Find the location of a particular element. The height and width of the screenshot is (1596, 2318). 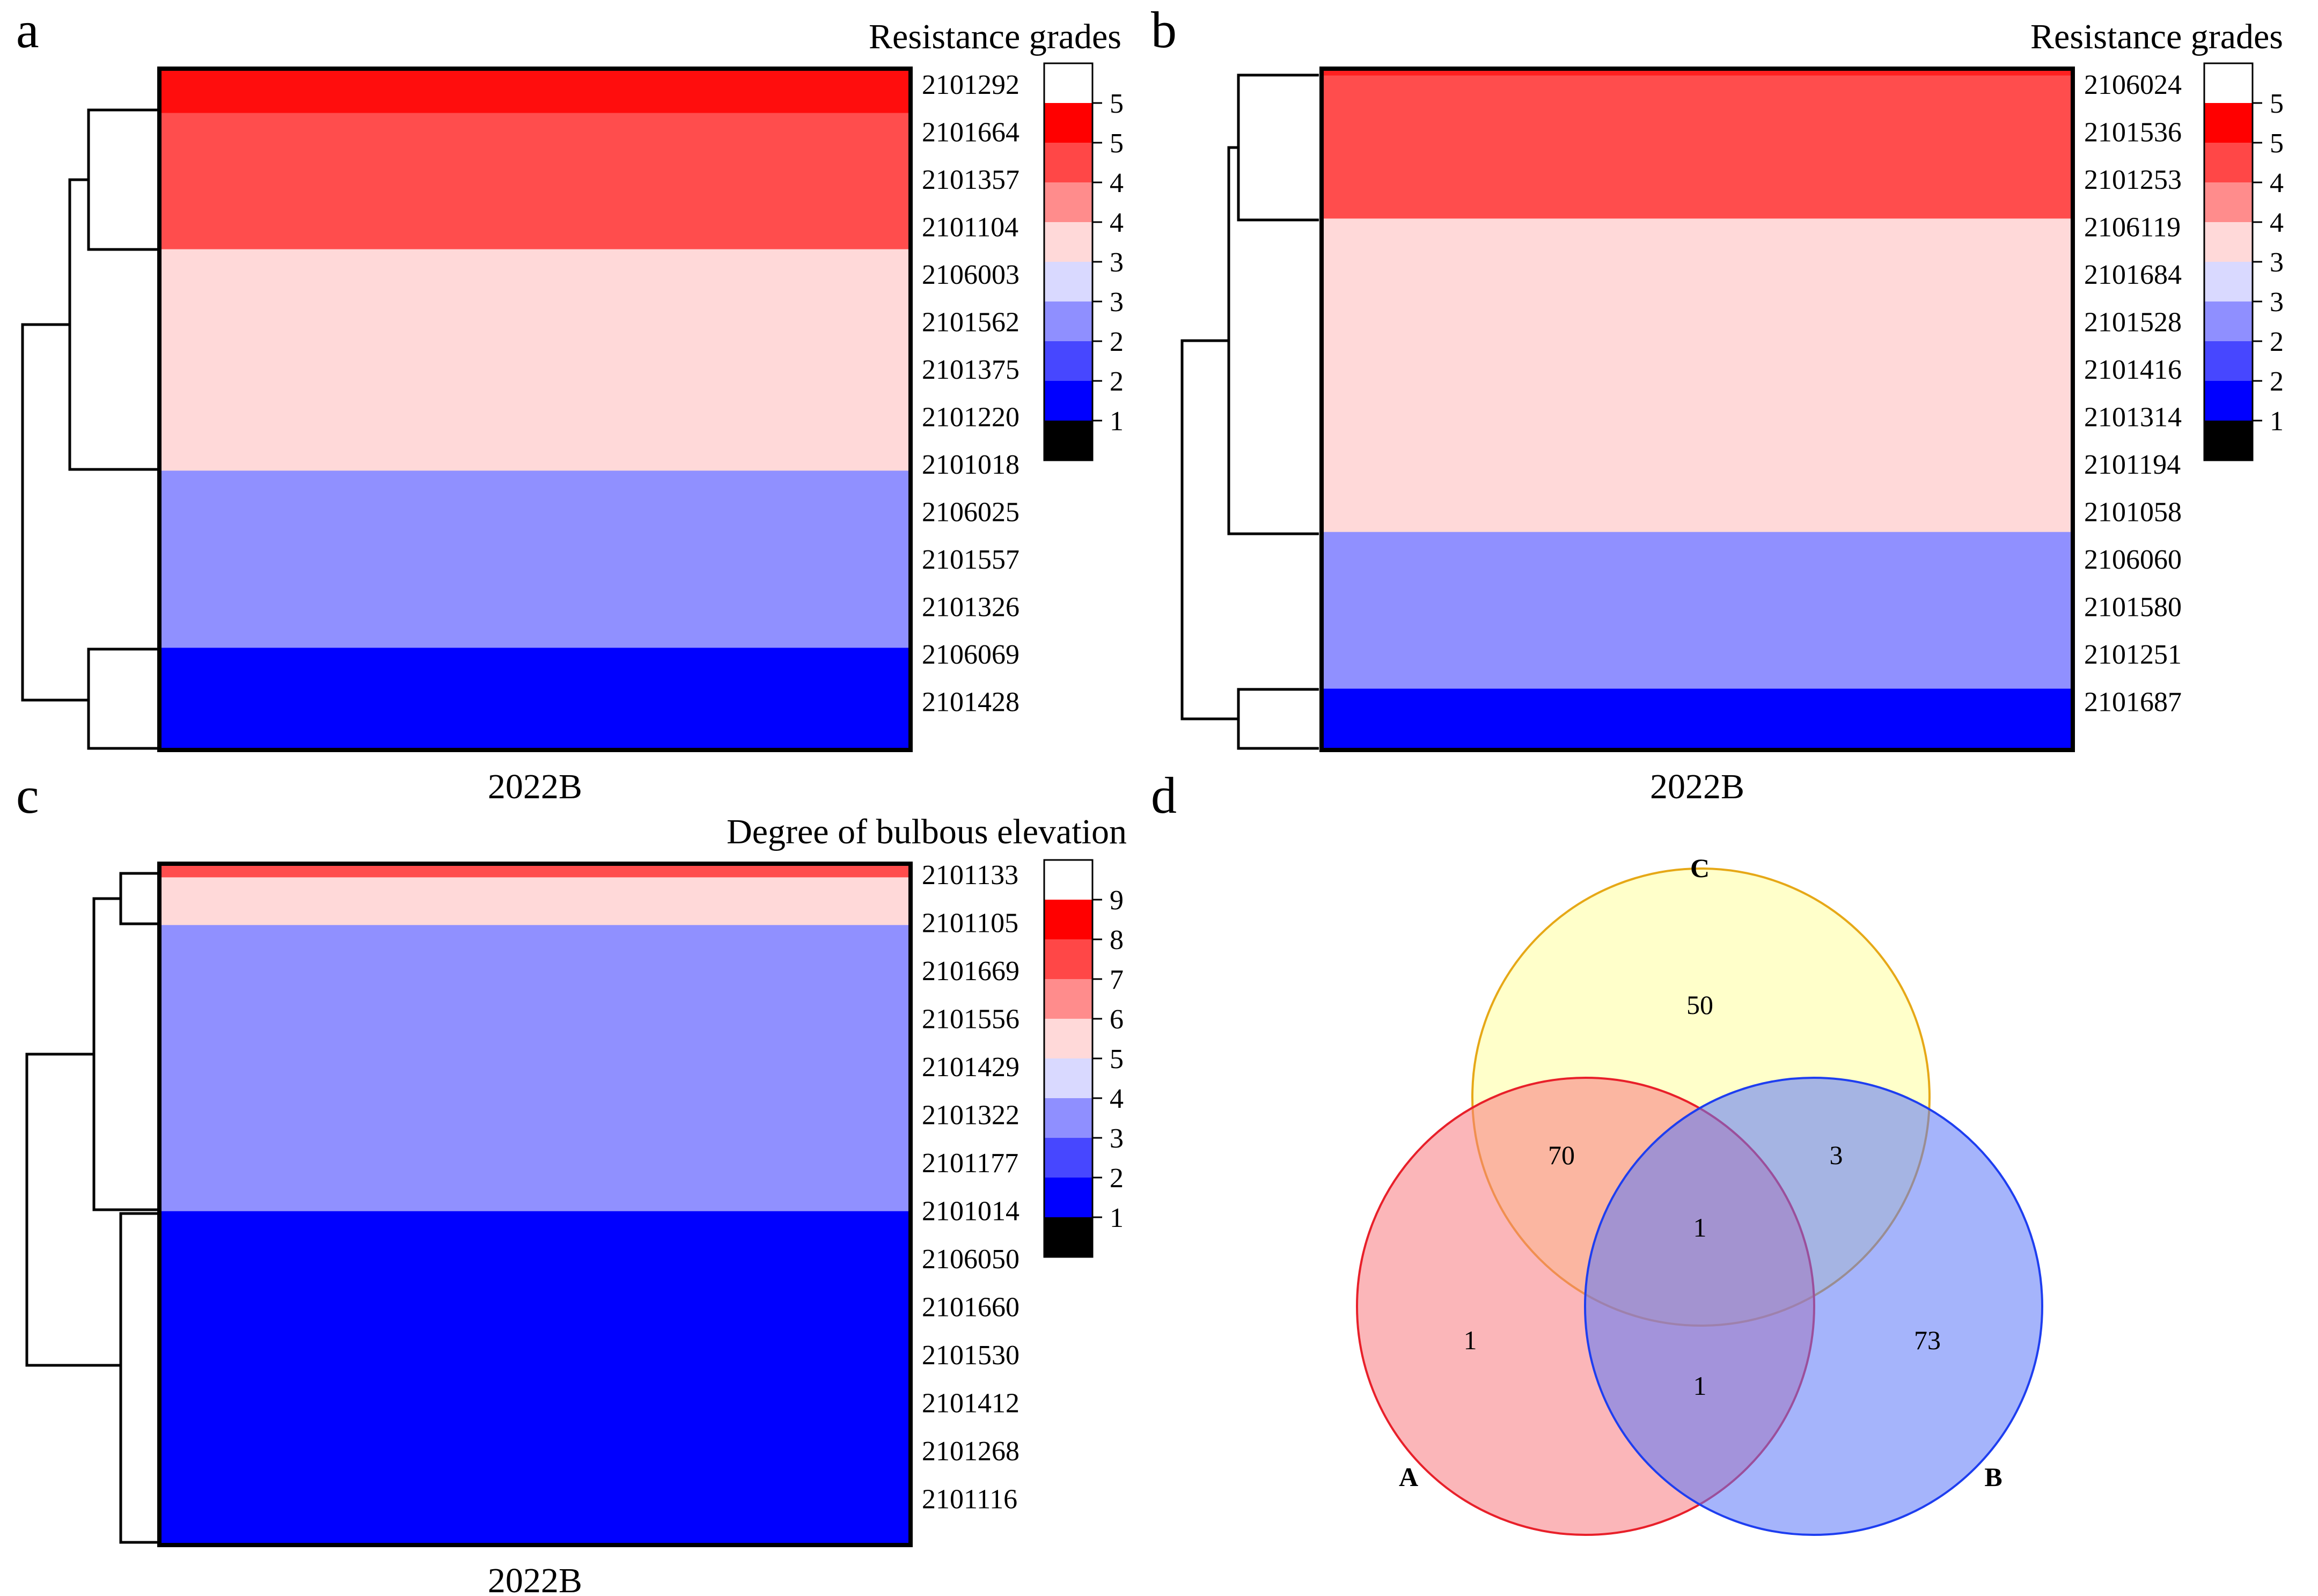

heatmap-border is located at coordinates (535, 1204).